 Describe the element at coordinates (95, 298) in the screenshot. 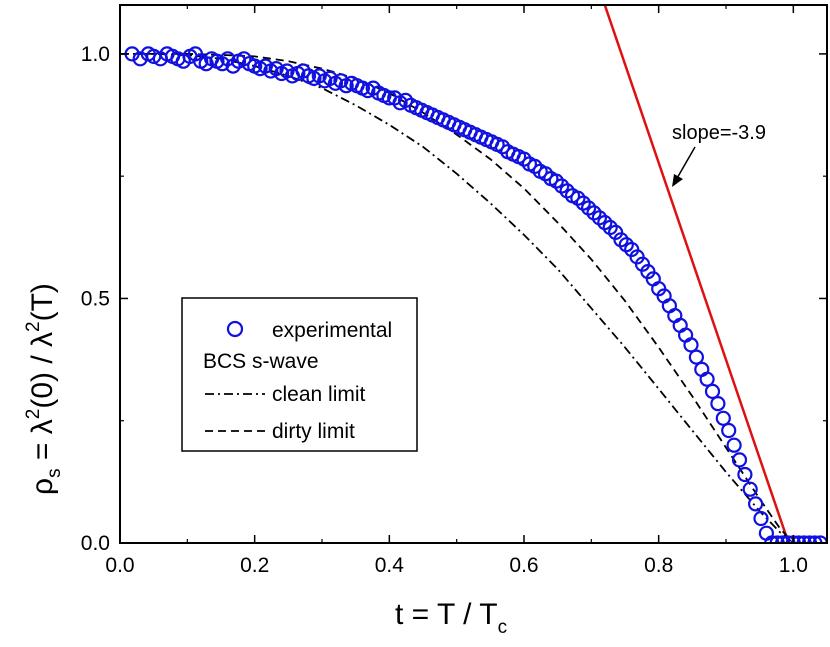

I see `y-tick-label: 0.5` at that location.